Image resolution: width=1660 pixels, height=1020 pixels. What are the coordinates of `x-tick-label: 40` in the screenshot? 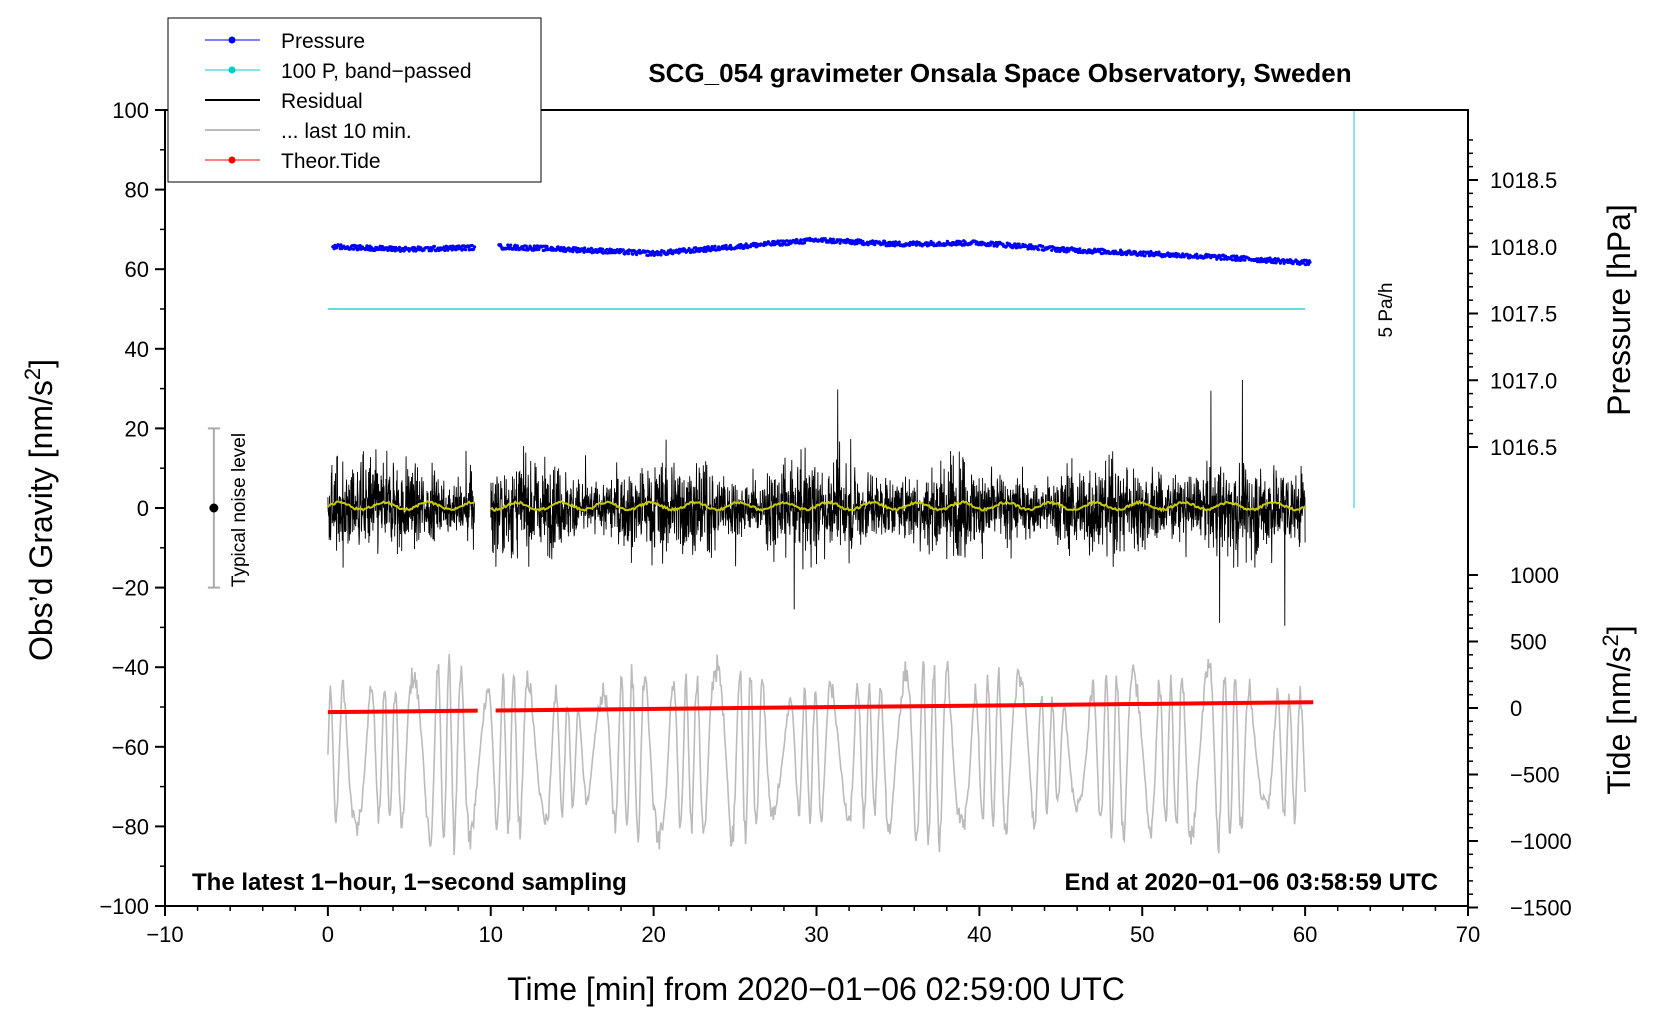 It's located at (979, 934).